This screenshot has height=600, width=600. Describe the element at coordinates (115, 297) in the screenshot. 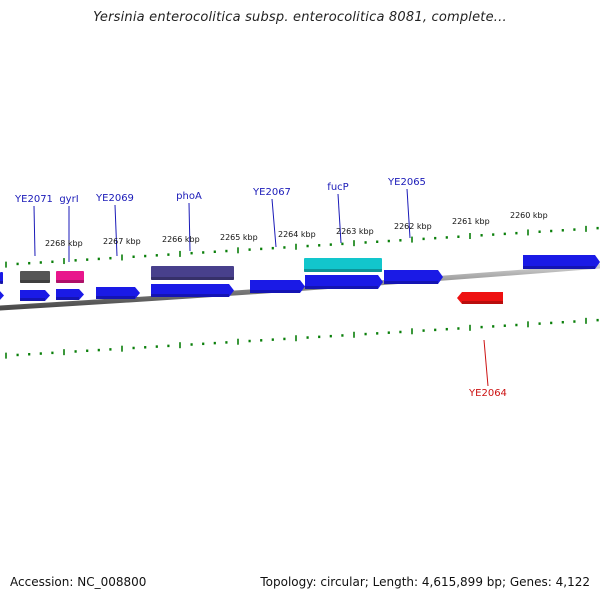

I see `gene-arrow-ye2069-shade` at that location.